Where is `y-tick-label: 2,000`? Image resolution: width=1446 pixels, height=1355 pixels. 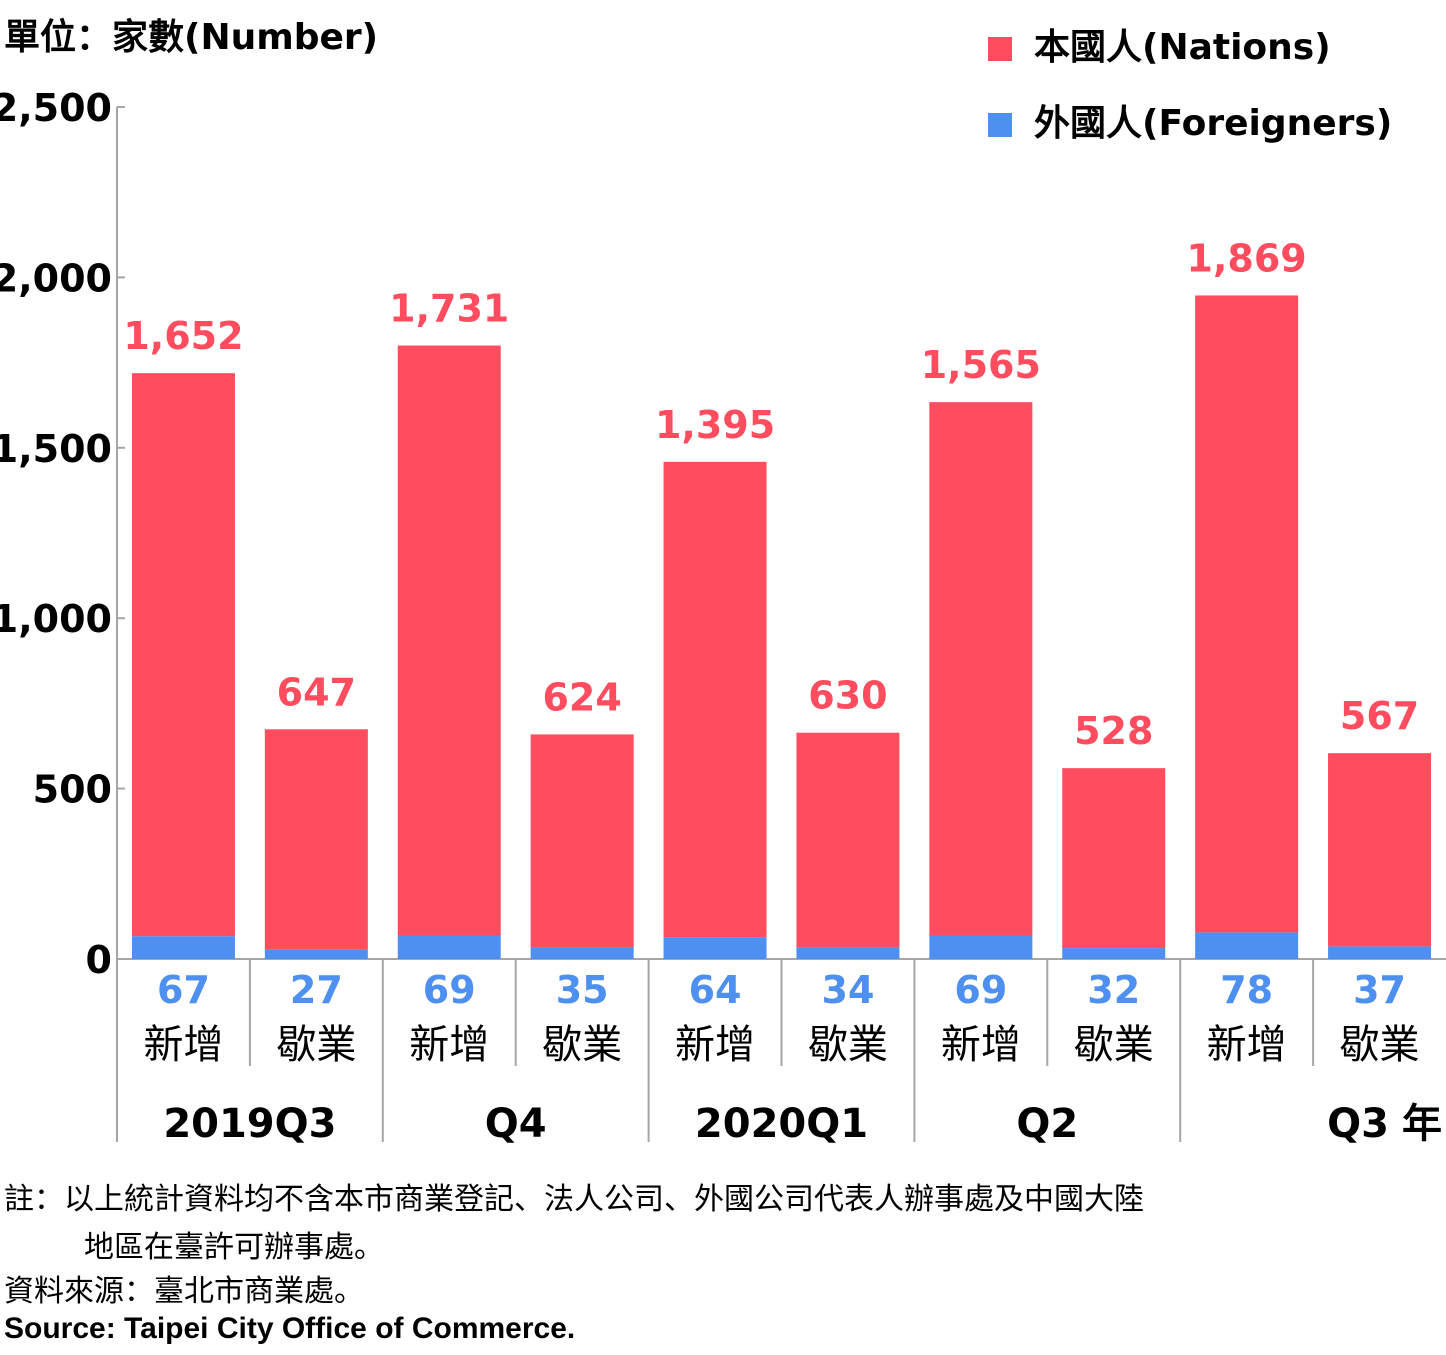
y-tick-label: 2,000 is located at coordinates (56, 278).